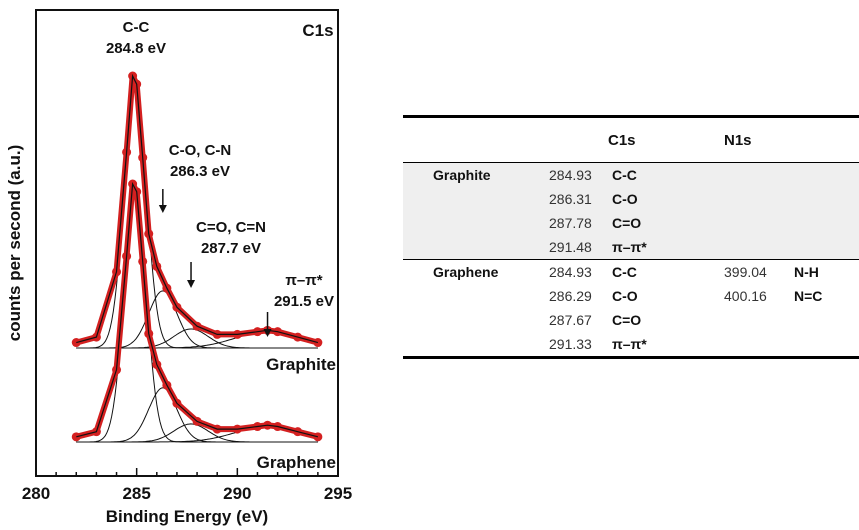 This screenshot has width=859, height=530. I want to click on table-row: Graphene 284.93 C-C 399.04 N-H, so click(631, 271).